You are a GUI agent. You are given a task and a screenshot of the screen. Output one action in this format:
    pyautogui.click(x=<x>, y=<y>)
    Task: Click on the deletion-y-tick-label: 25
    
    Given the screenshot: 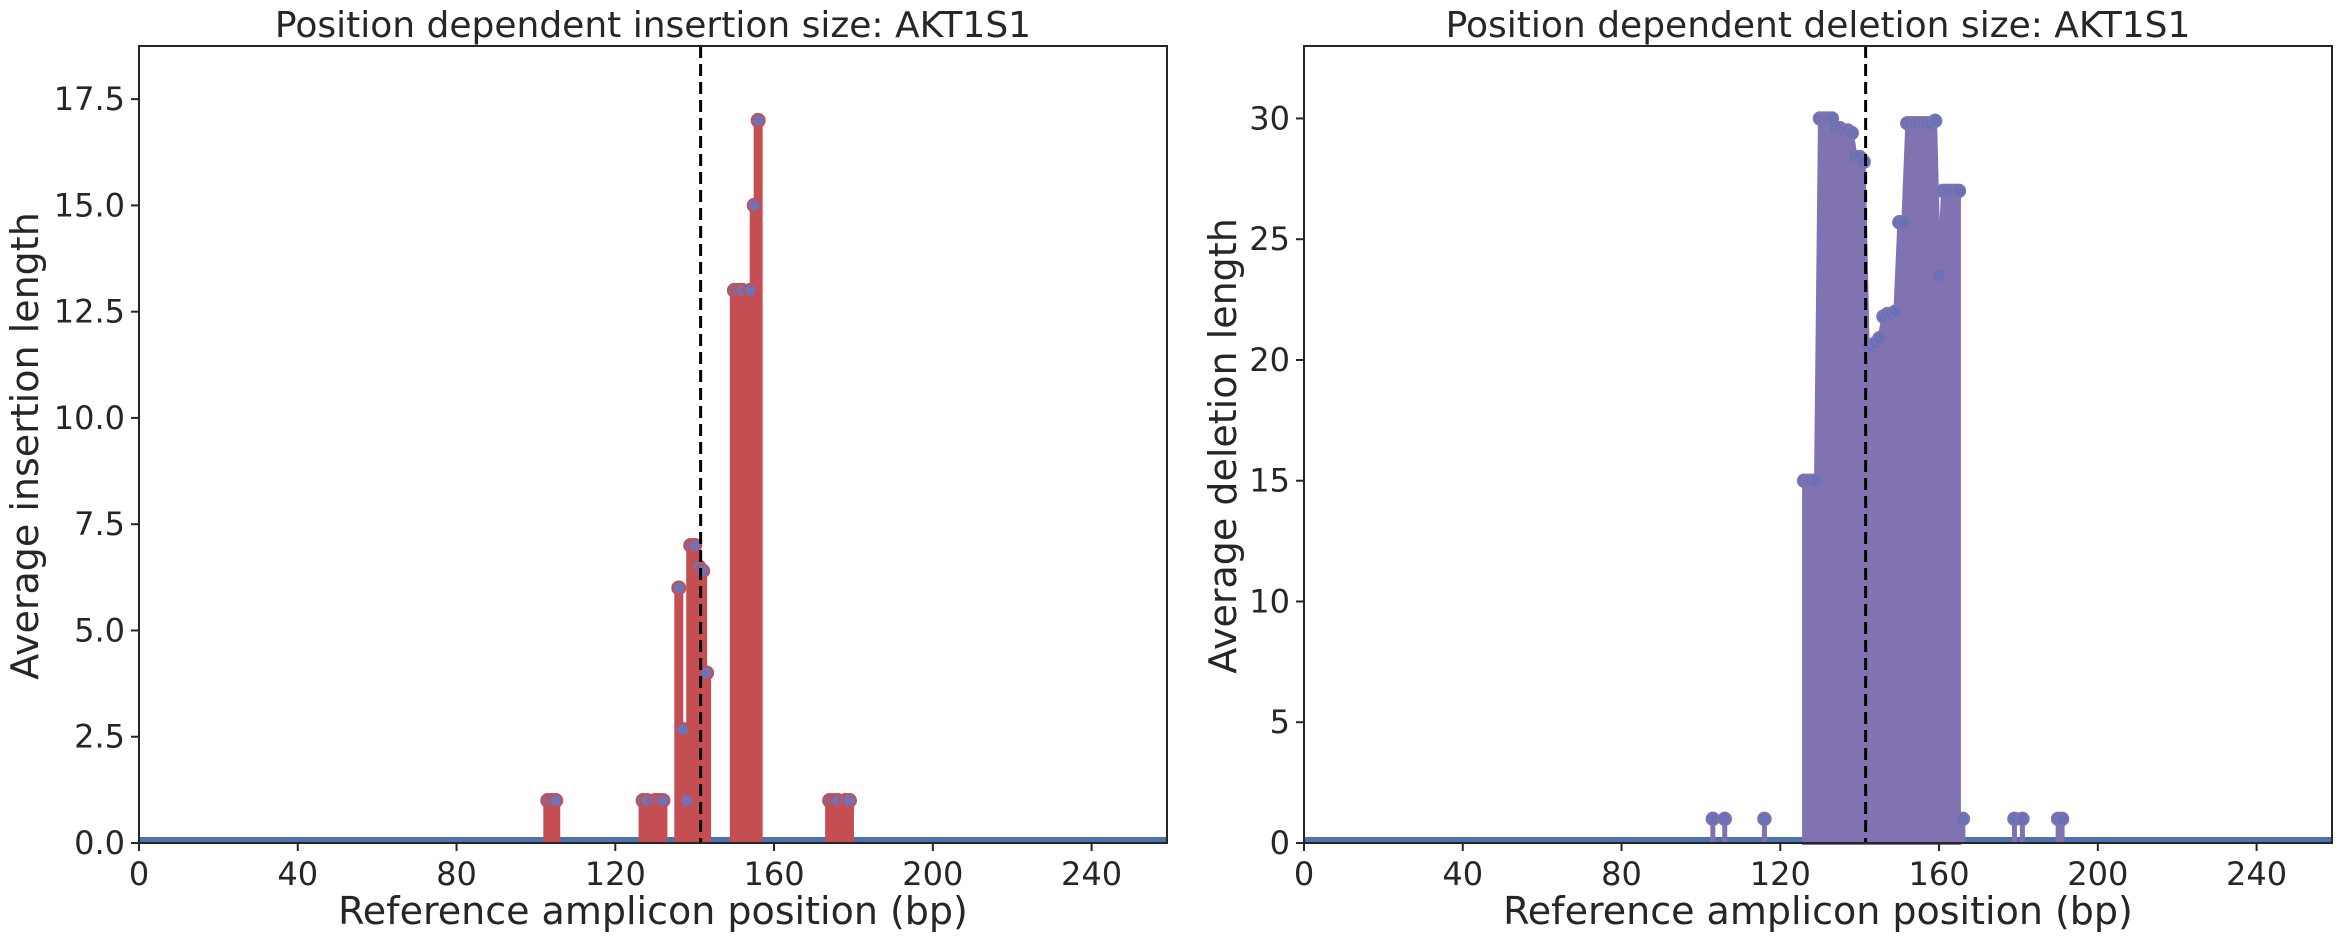 What is the action you would take?
    pyautogui.click(x=1269, y=239)
    